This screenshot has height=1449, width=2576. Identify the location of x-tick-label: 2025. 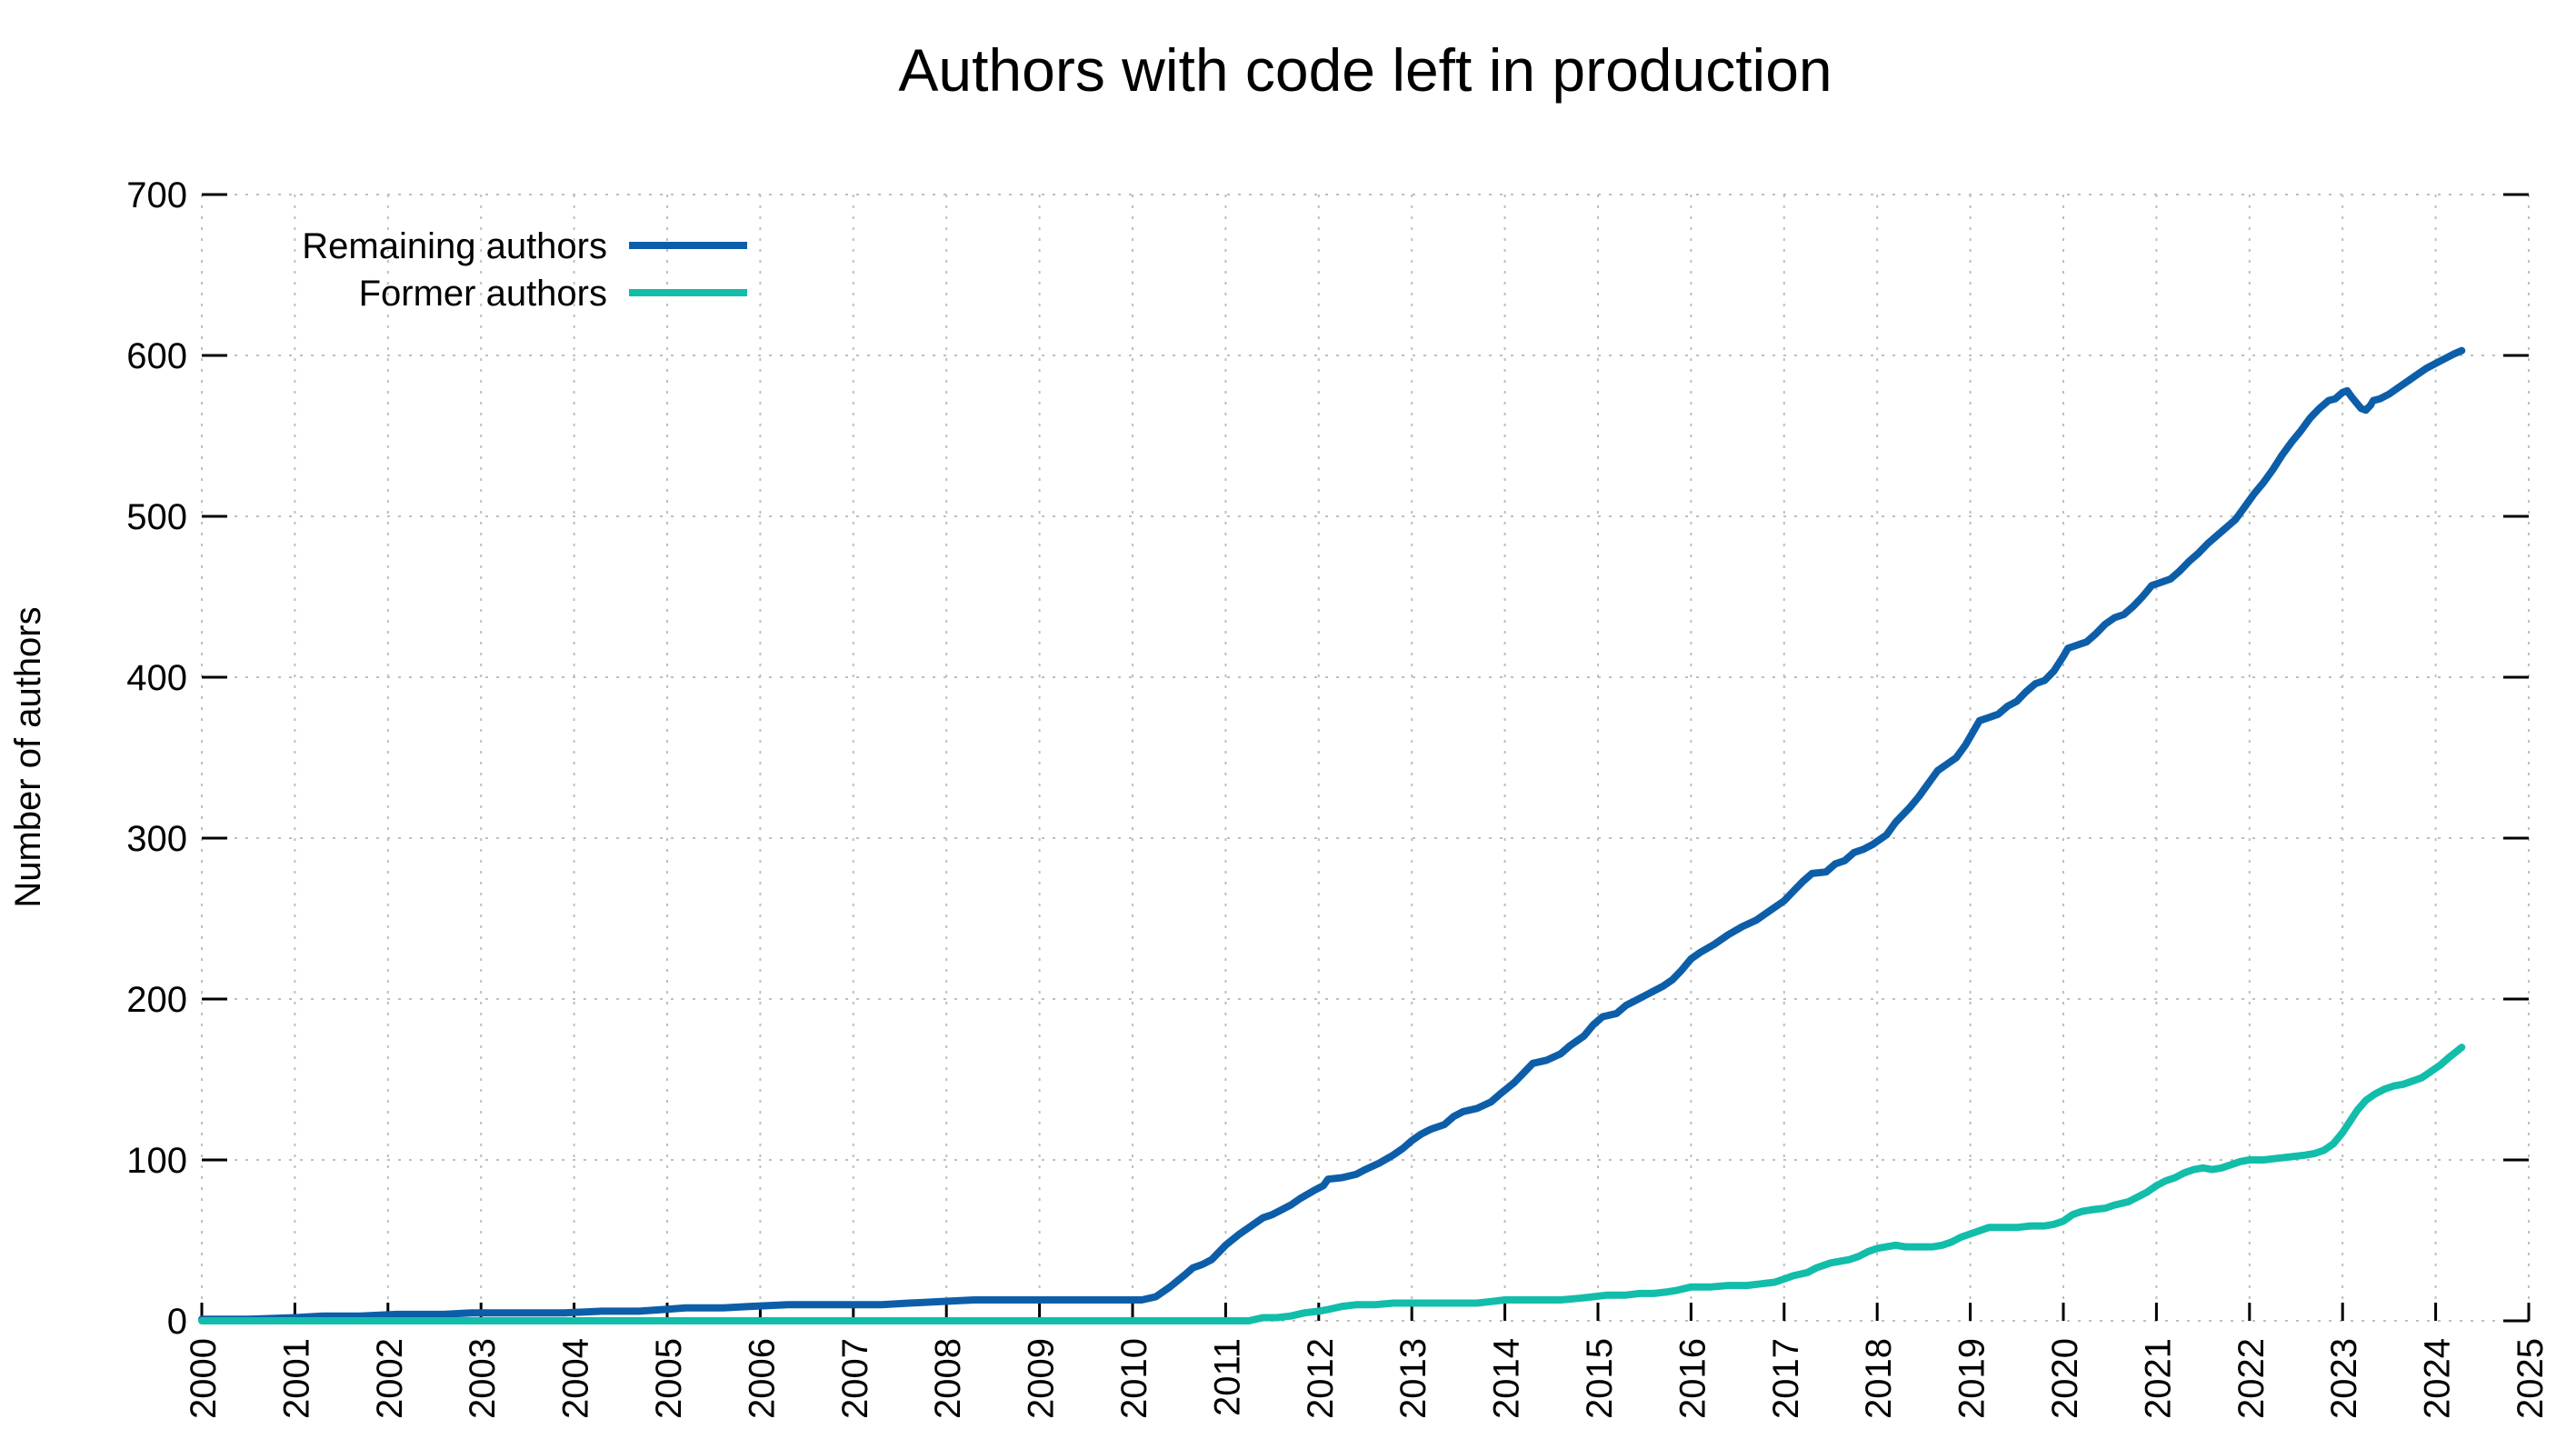
(2531, 1378).